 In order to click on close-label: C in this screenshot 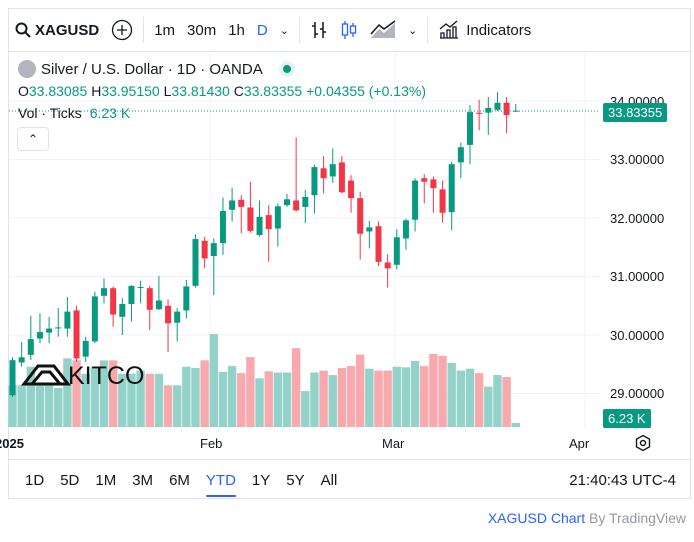, I will do `click(238, 91)`.